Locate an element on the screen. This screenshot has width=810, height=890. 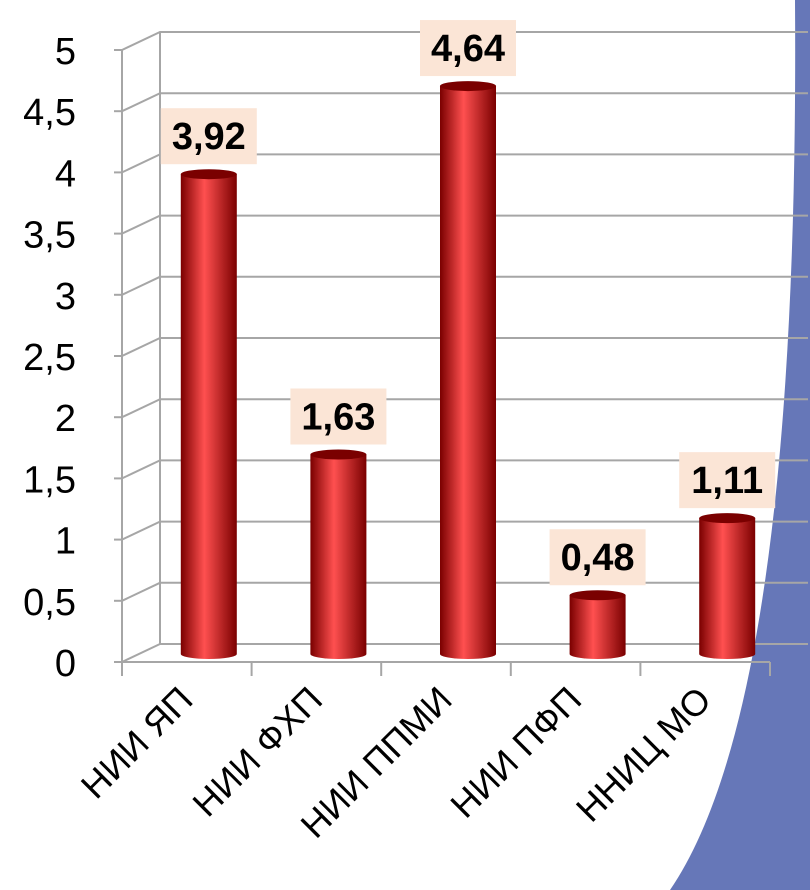
y-tick-label: 3,5 is located at coordinates (49, 236).